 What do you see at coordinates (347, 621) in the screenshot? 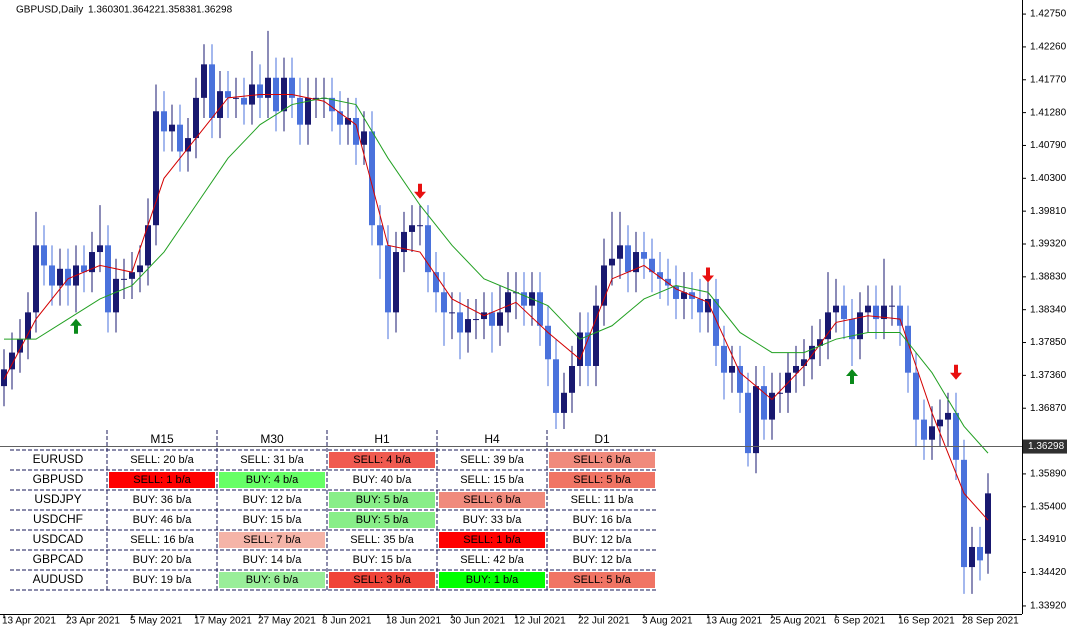
I see `x-tick-label: 8 Jun 2021` at bounding box center [347, 621].